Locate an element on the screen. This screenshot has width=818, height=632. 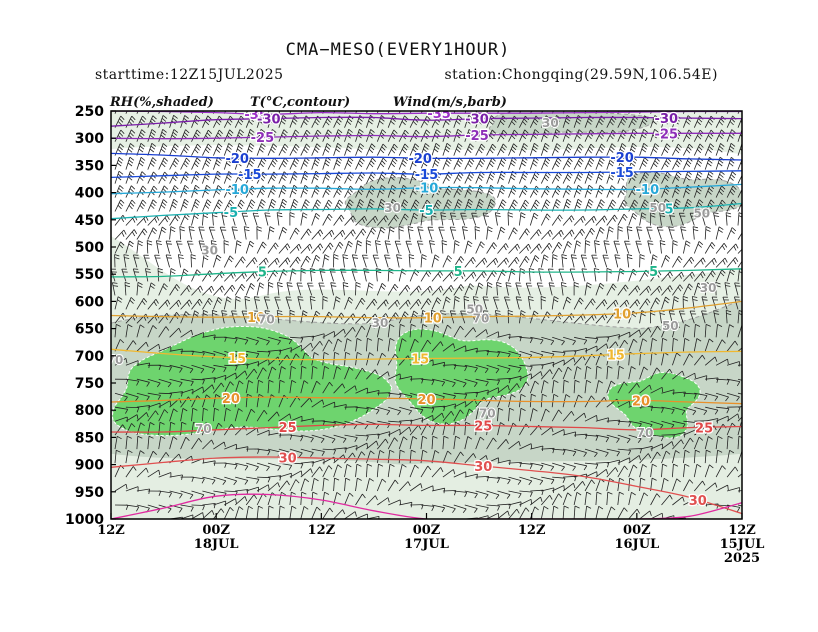
rh-contour-label: 30 is located at coordinates (708, 288).